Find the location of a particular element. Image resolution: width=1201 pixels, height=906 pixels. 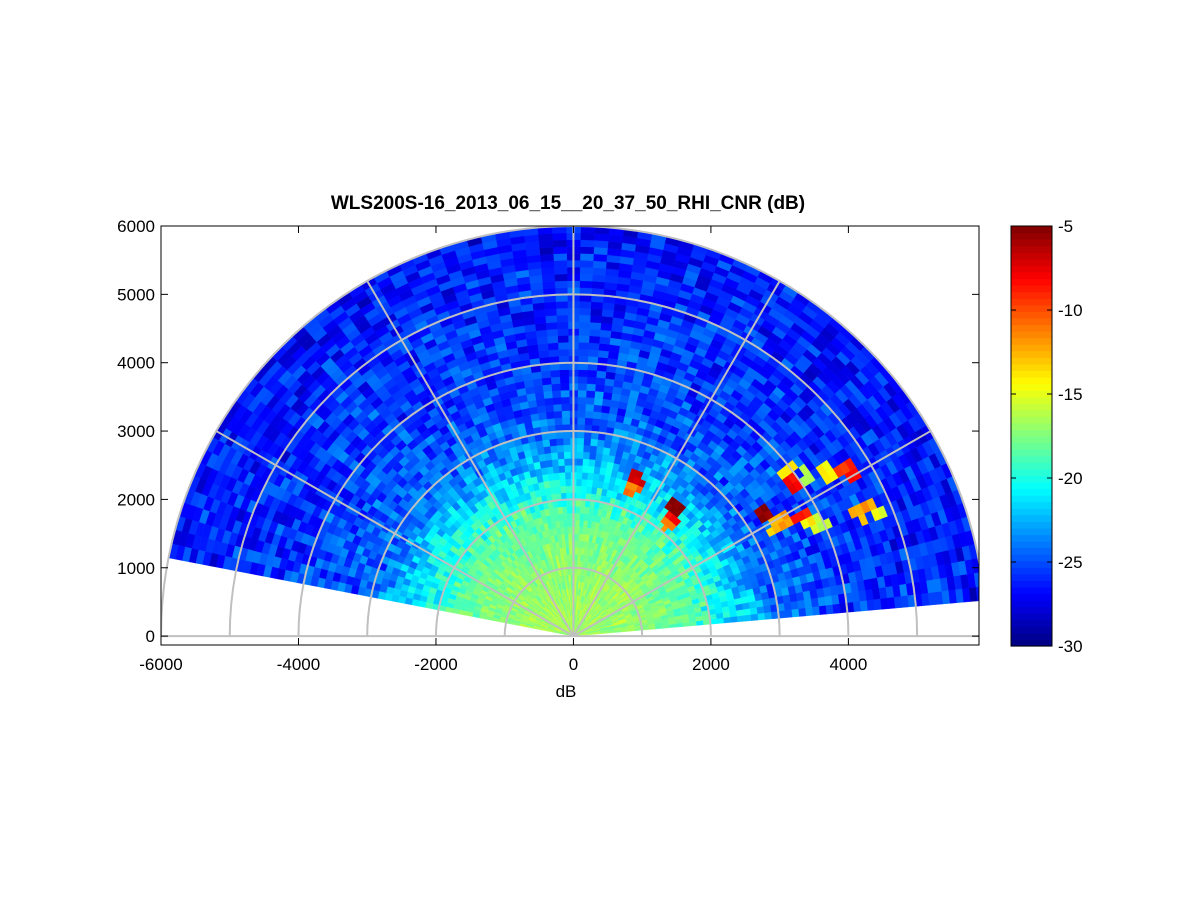

y-tick-label: 4000 is located at coordinates (136, 363).